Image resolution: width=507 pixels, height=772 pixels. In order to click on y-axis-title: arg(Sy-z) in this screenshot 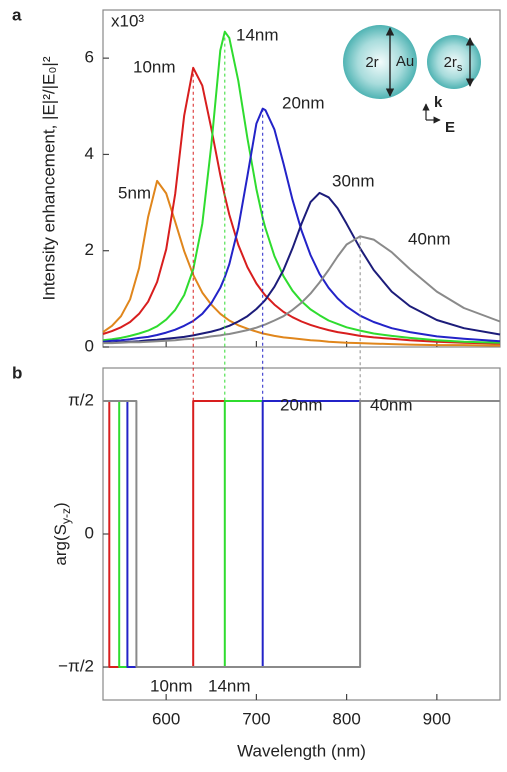, I will do `click(62, 533)`.